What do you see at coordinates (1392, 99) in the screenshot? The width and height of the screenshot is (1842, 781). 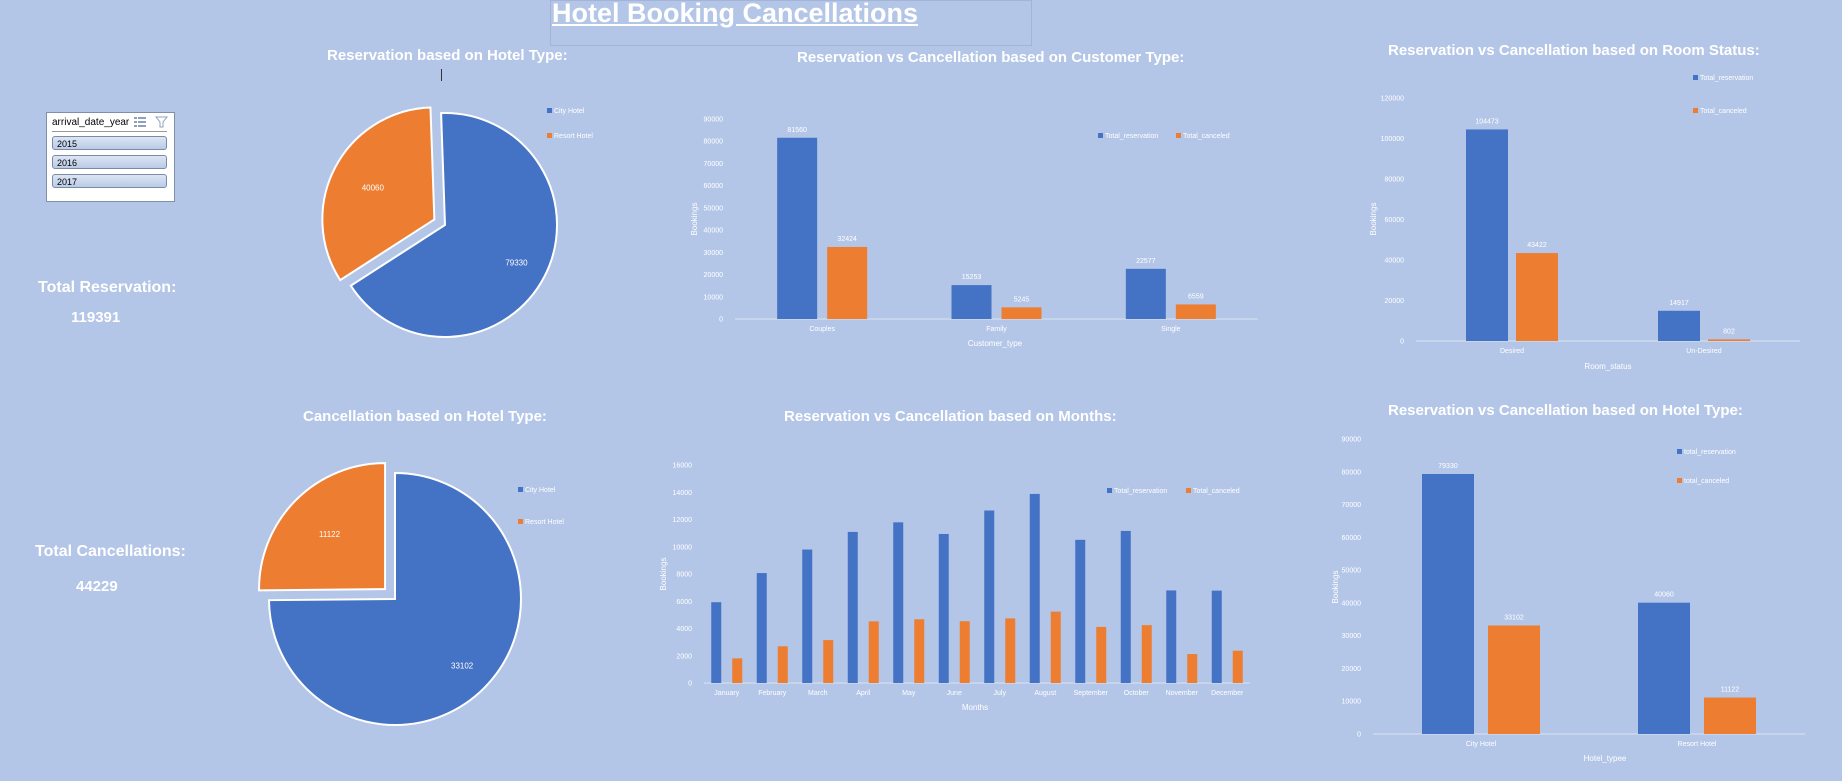 I see `y-tick-label: 120000` at bounding box center [1392, 99].